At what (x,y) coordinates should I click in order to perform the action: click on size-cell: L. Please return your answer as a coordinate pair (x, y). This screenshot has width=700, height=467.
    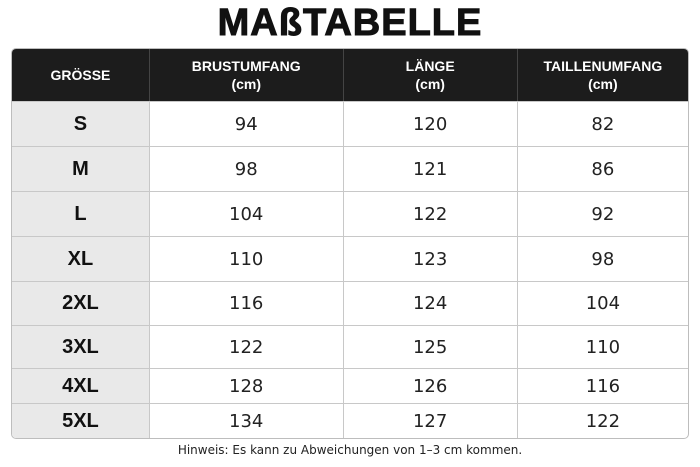
    Looking at the image, I should click on (81, 213).